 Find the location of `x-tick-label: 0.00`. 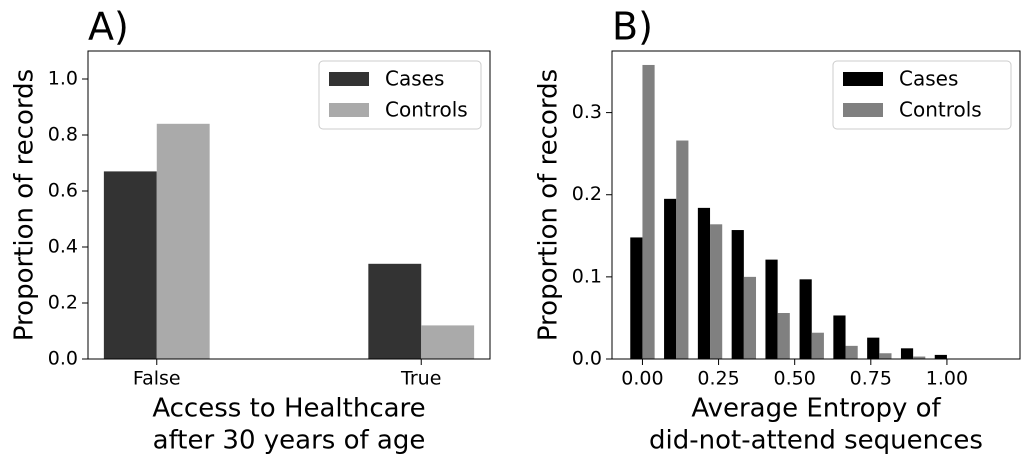

x-tick-label: 0.00 is located at coordinates (642, 379).